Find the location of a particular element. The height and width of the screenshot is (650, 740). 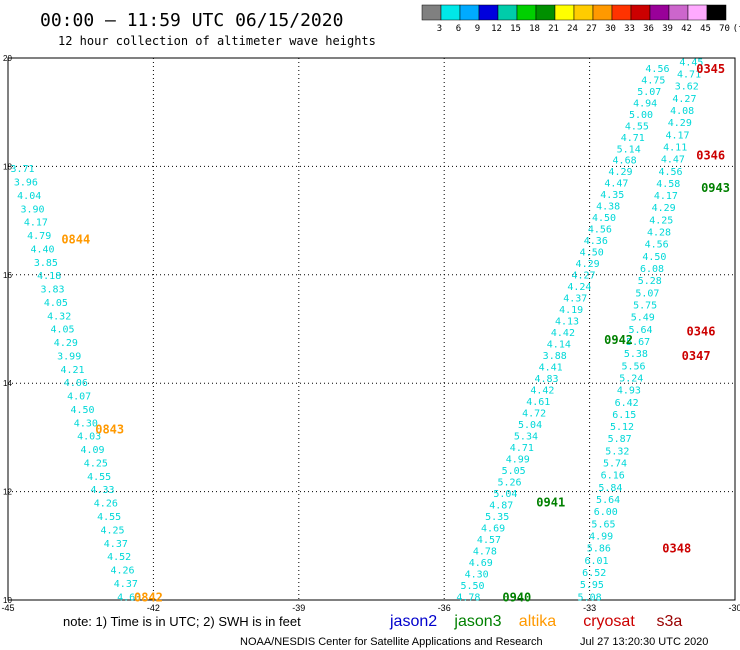

wave-height-value: 4.68 is located at coordinates (625, 161).